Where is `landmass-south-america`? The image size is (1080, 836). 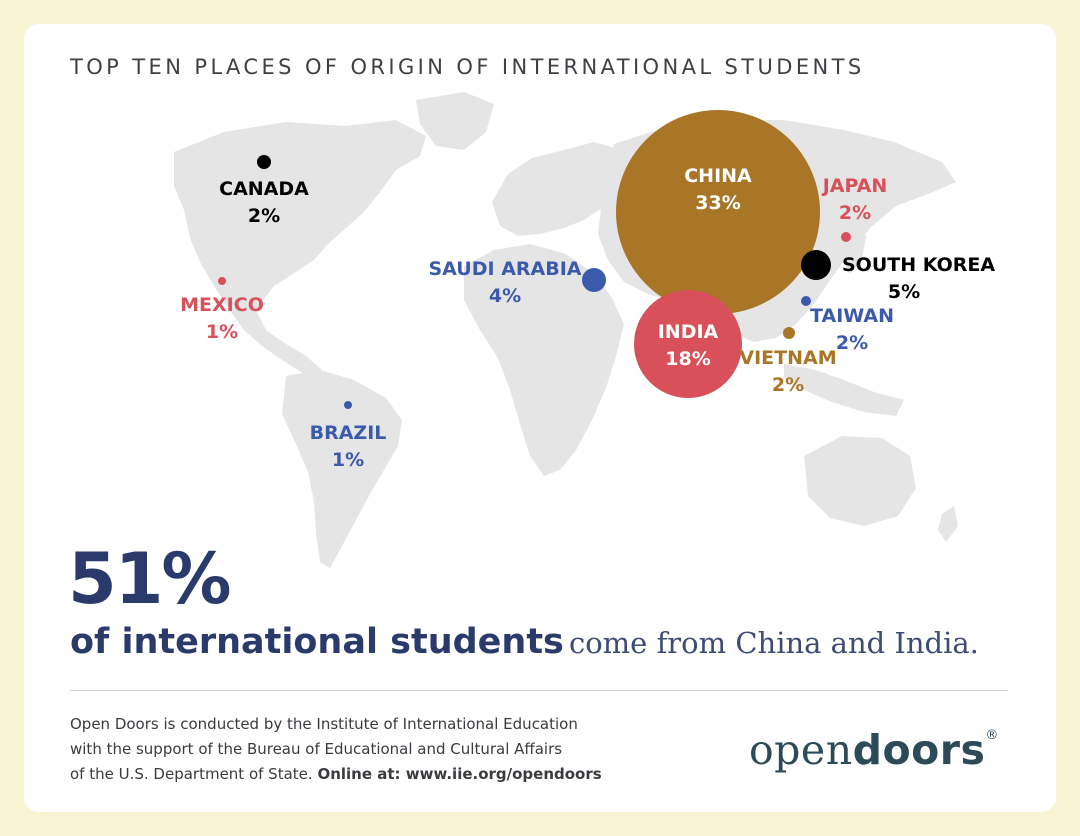
landmass-south-america is located at coordinates (342, 469).